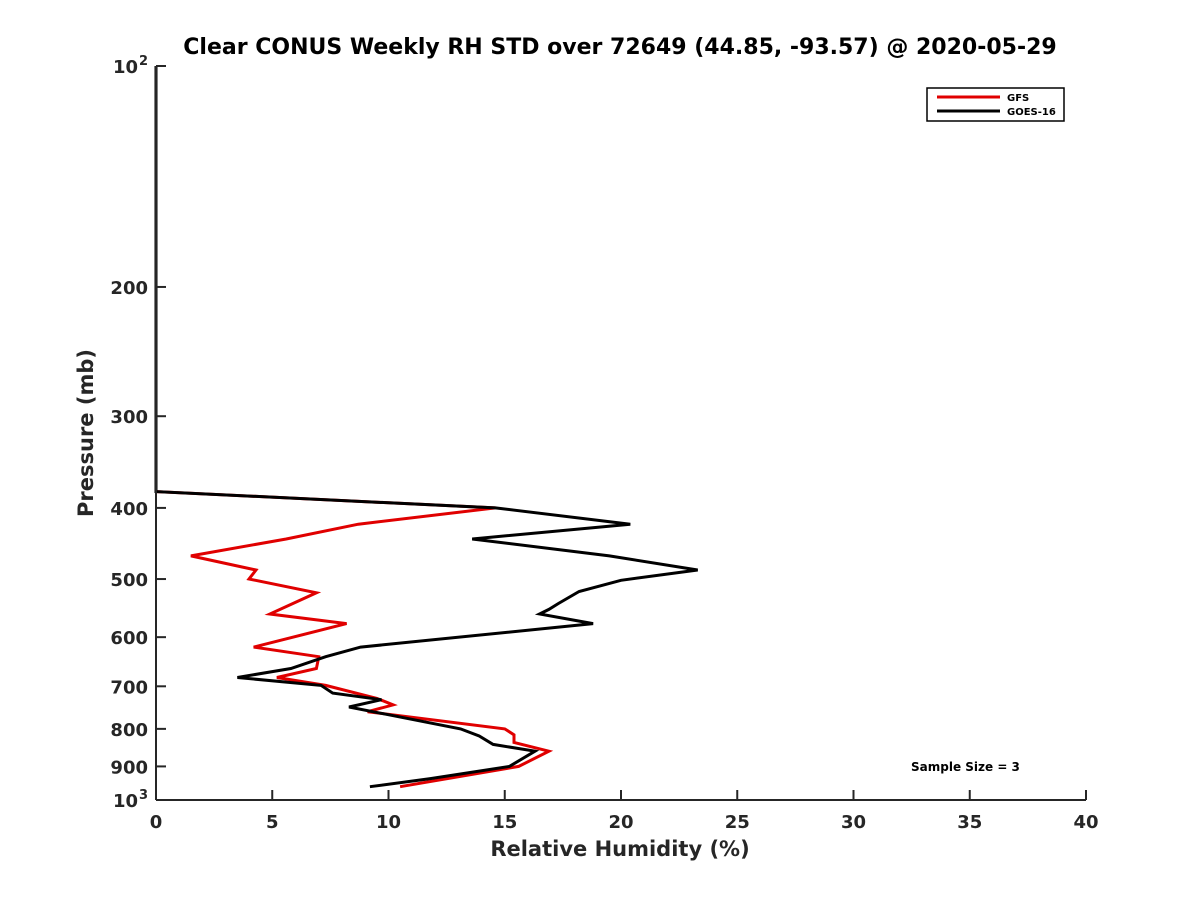 The width and height of the screenshot is (1200, 900). I want to click on y-tick-label: 400, so click(129, 509).